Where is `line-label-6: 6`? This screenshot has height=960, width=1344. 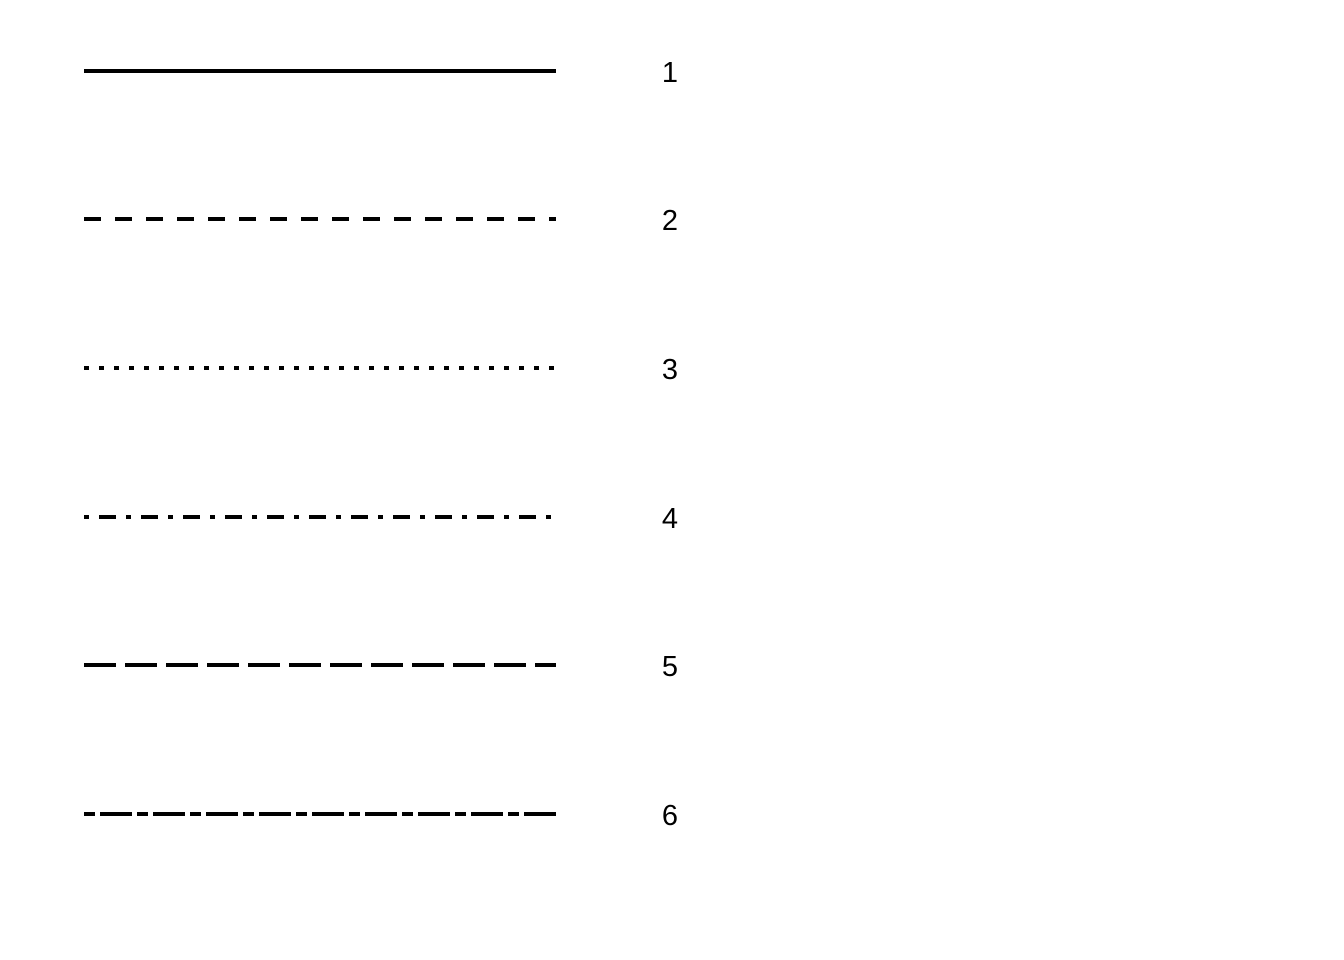 line-label-6: 6 is located at coordinates (670, 816).